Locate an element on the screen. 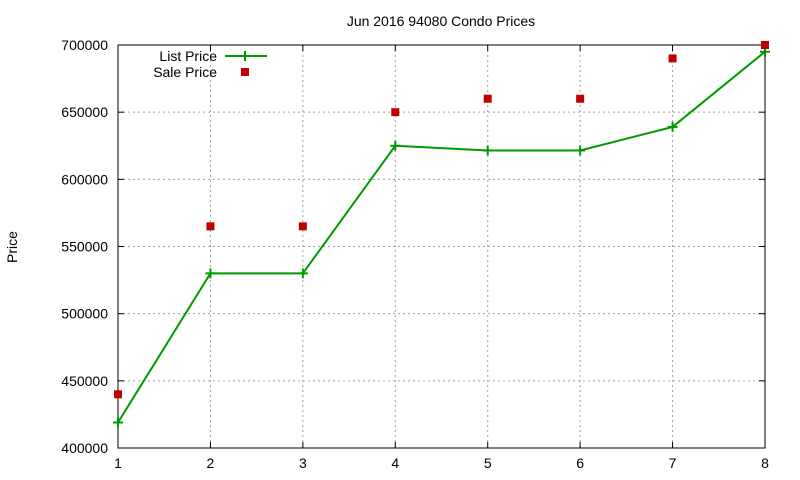 The image size is (800, 480). y-tick-label: 650000 is located at coordinates (84, 112).